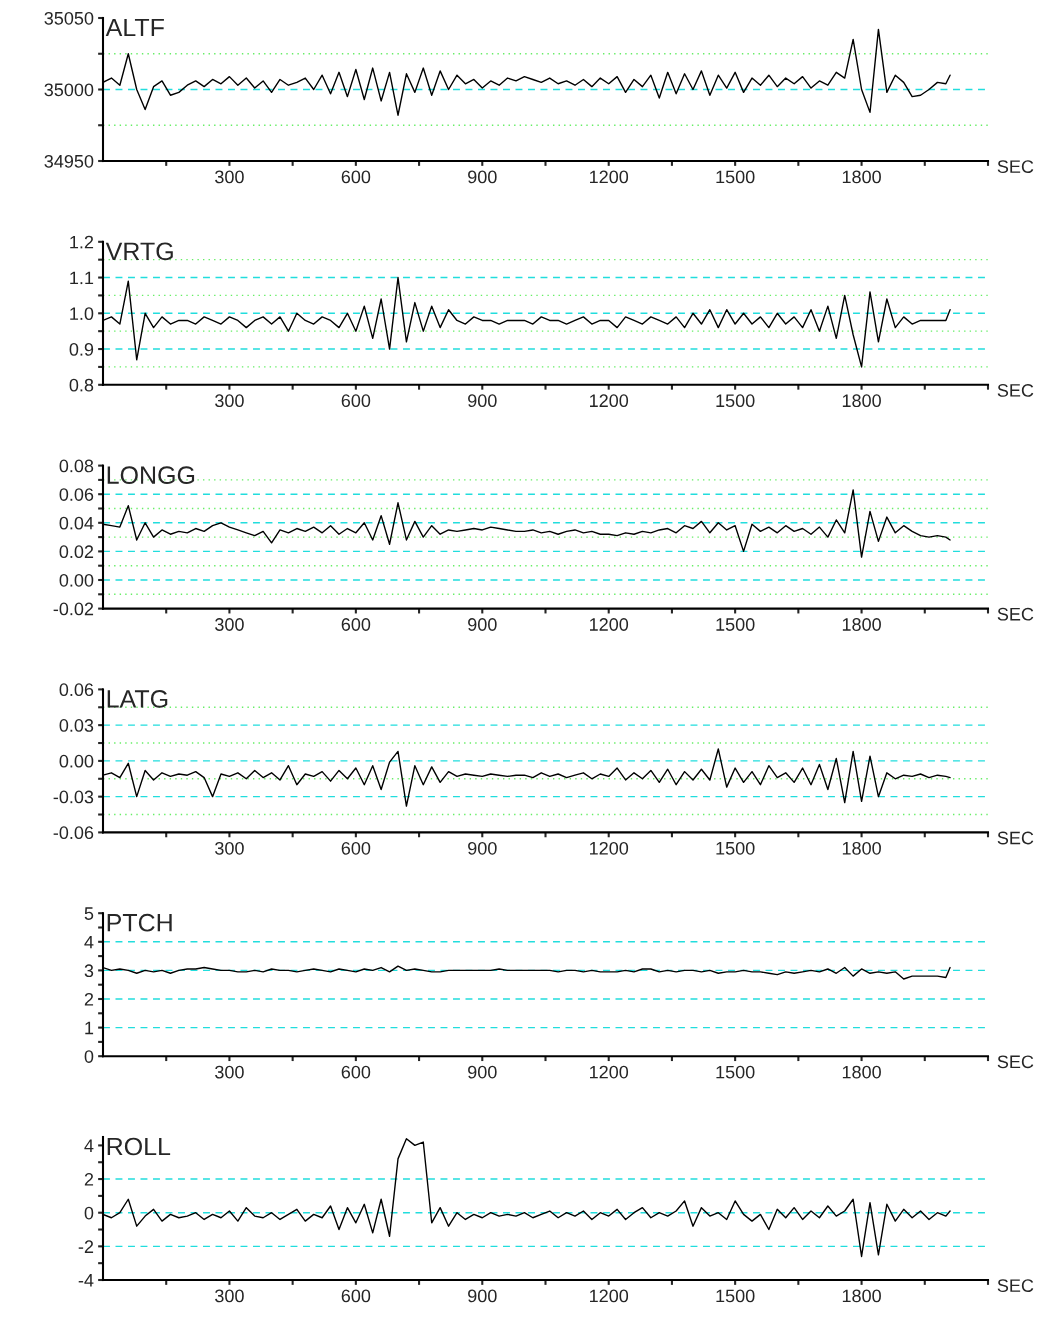 The image size is (1060, 1330). Describe the element at coordinates (89, 913) in the screenshot. I see `y-tick-label: 5` at that location.